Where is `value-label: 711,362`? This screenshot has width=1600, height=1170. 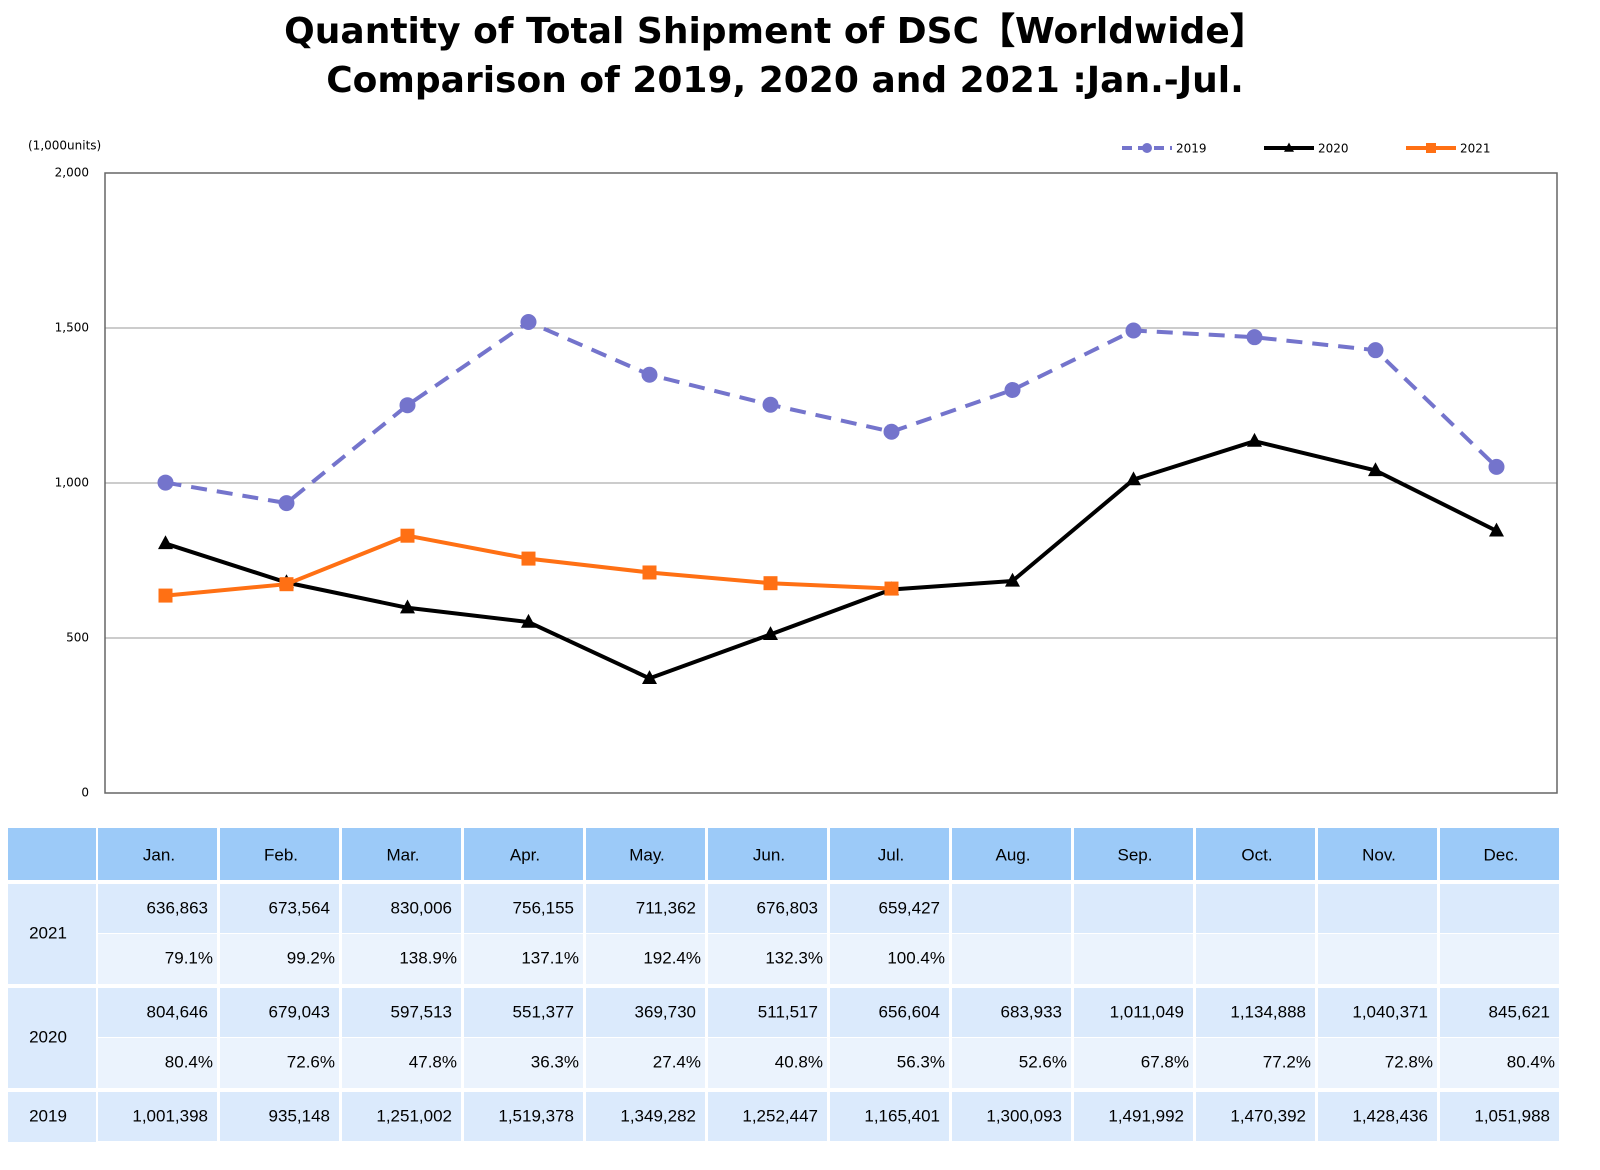 value-label: 711,362 is located at coordinates (666, 907).